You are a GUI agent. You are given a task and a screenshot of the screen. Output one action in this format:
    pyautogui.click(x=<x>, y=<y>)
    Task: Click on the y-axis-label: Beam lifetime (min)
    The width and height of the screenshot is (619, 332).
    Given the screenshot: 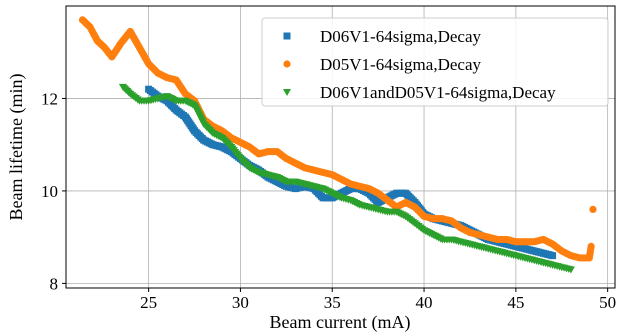 What is the action you would take?
    pyautogui.click(x=16, y=147)
    